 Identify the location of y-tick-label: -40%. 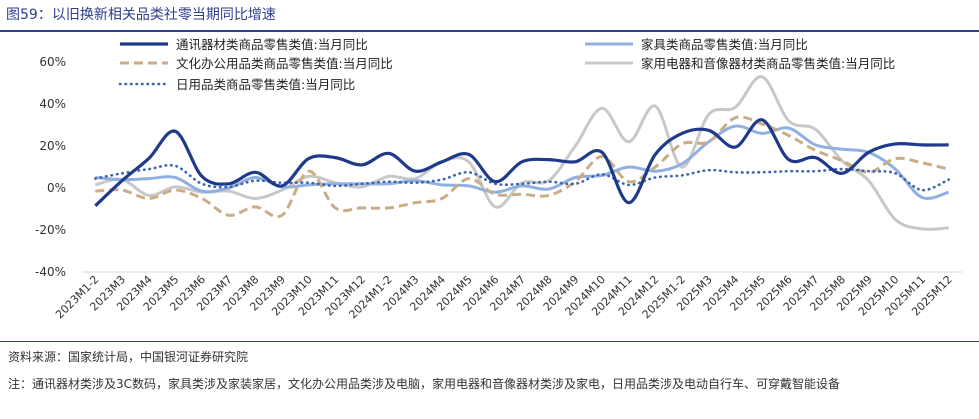
(50, 272).